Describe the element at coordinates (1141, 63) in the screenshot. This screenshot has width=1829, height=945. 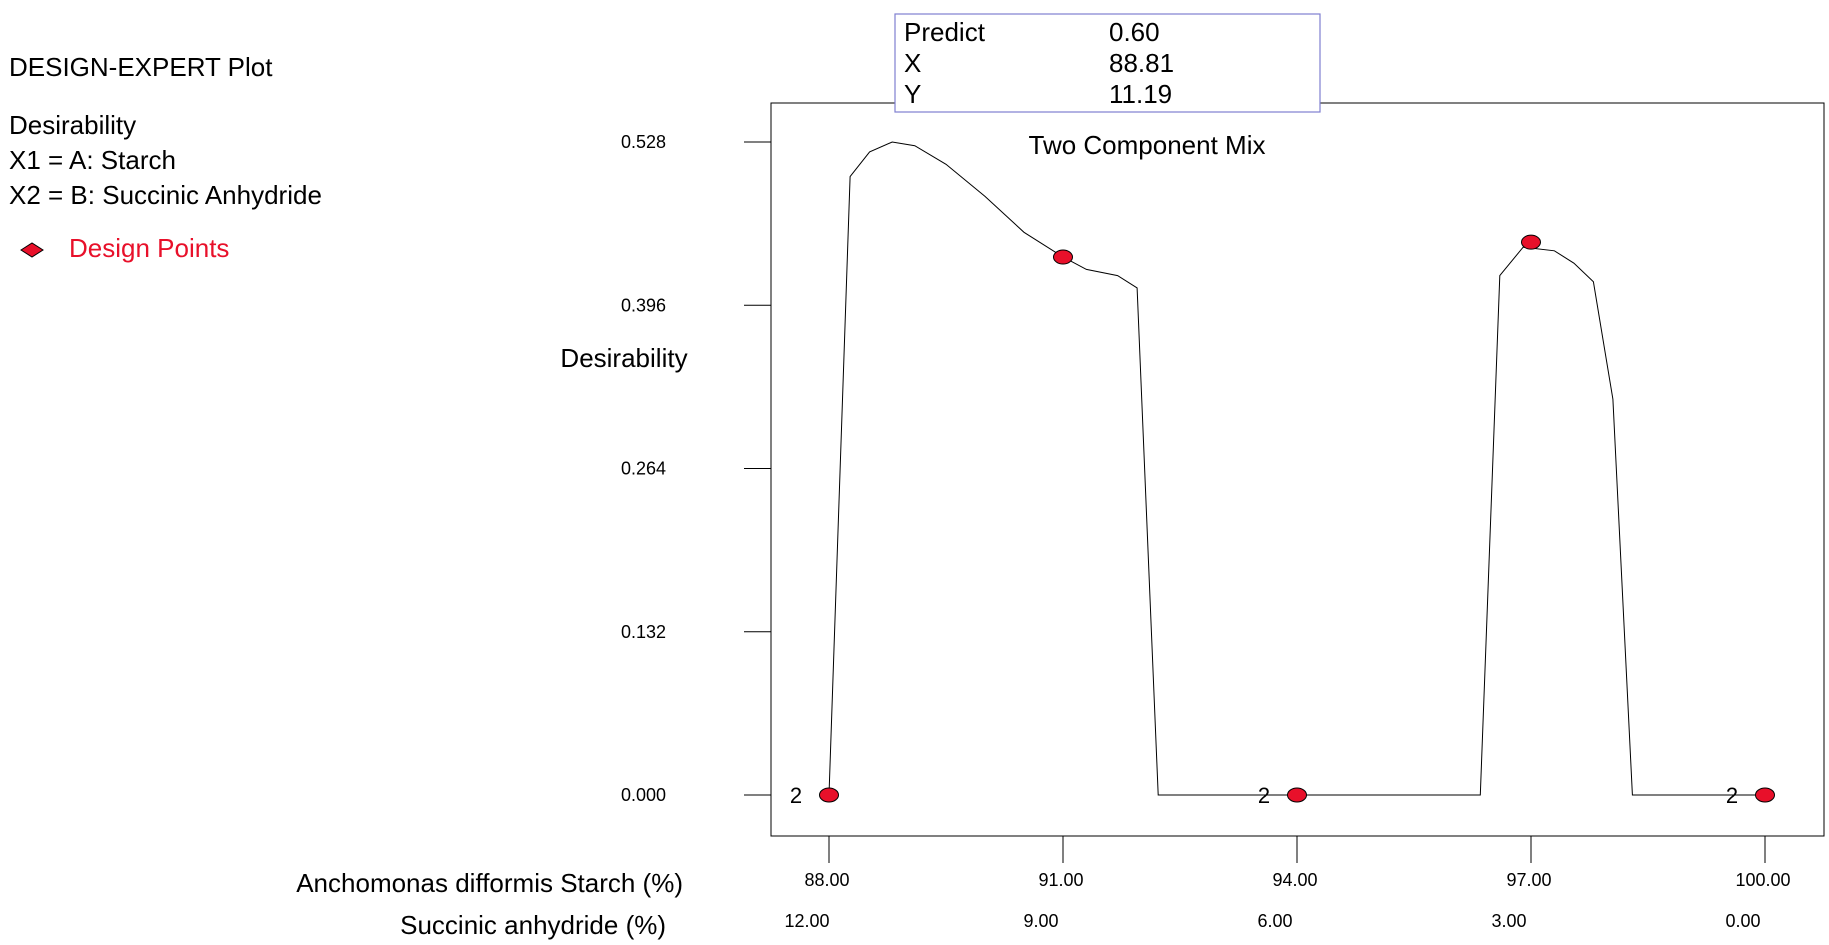
I see `tooltip-value: 88.81` at that location.